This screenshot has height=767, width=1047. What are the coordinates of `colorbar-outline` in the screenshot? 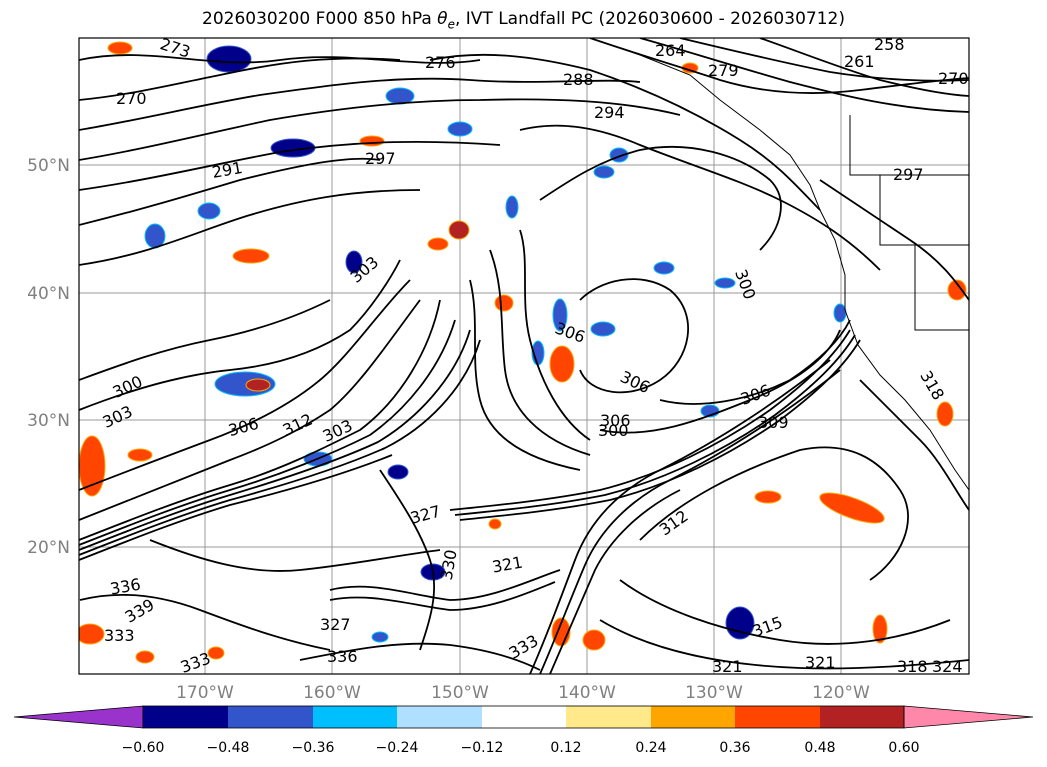 It's located at (523, 717).